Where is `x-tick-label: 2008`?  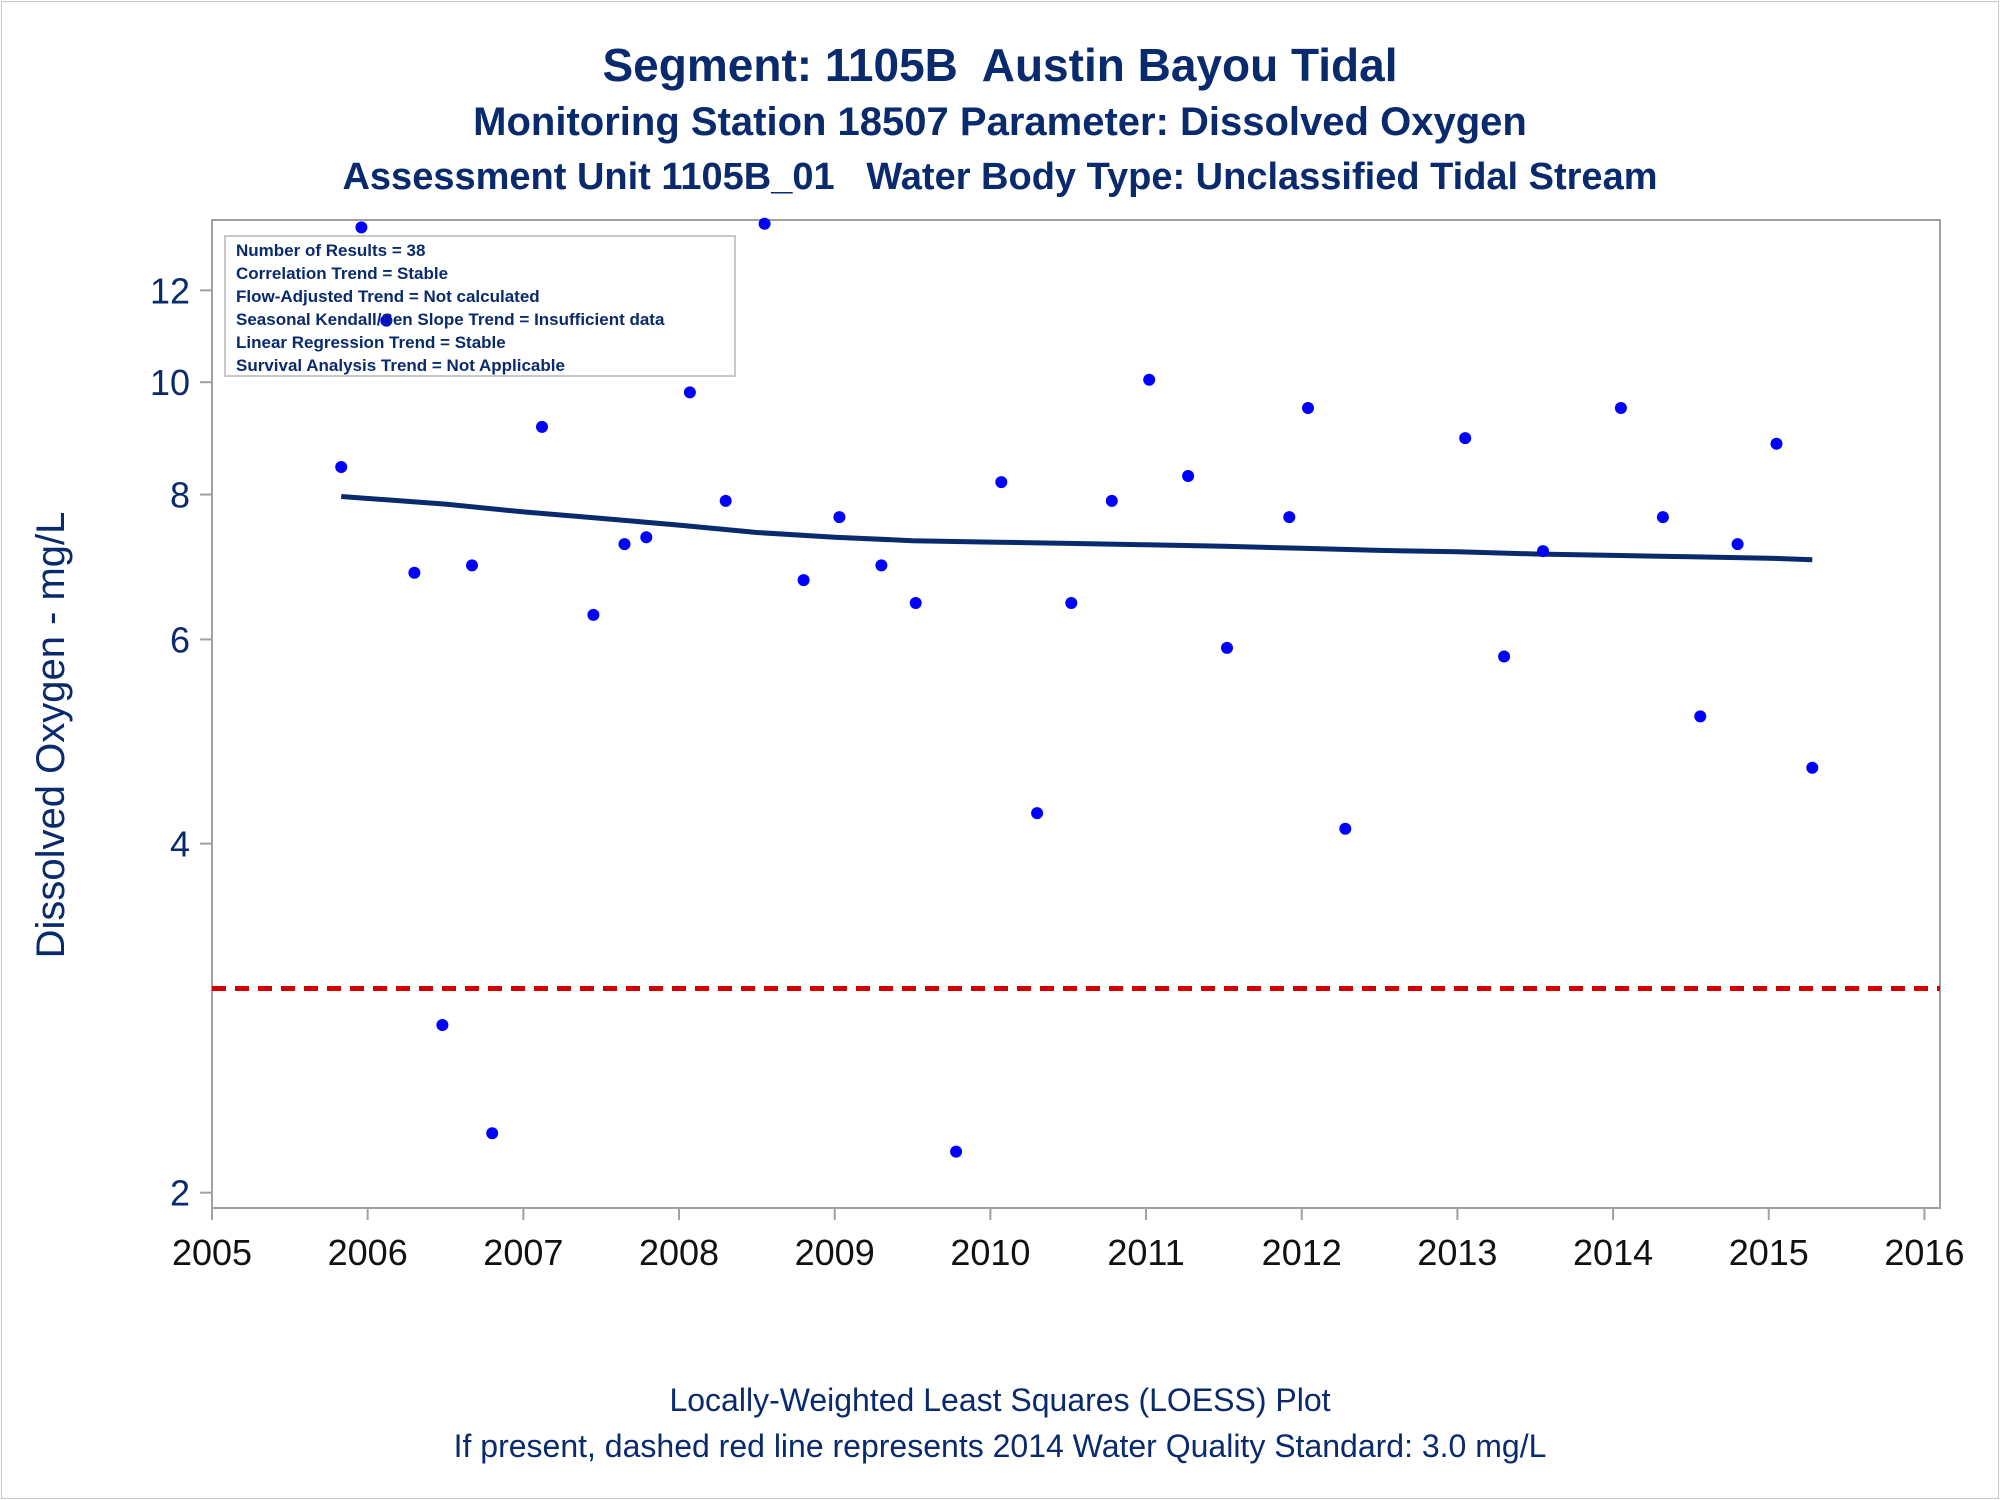 x-tick-label: 2008 is located at coordinates (679, 1252).